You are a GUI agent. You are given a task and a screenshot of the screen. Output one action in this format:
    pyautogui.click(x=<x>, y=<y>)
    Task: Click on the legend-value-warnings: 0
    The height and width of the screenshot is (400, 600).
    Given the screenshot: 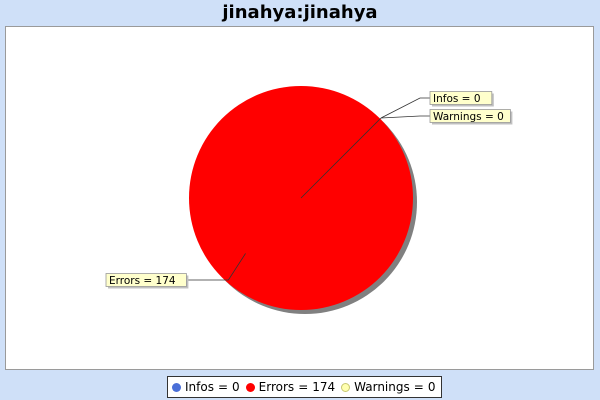 What is the action you would take?
    pyautogui.click(x=431, y=387)
    